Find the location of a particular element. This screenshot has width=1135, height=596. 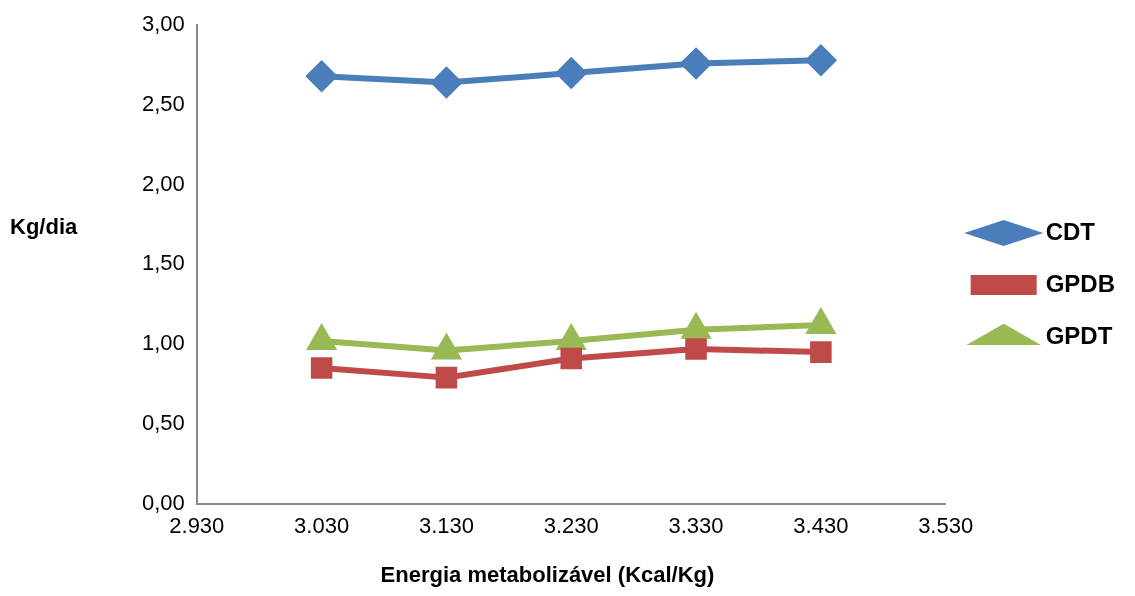

y-axis-title: Kg/dia is located at coordinates (44, 227).